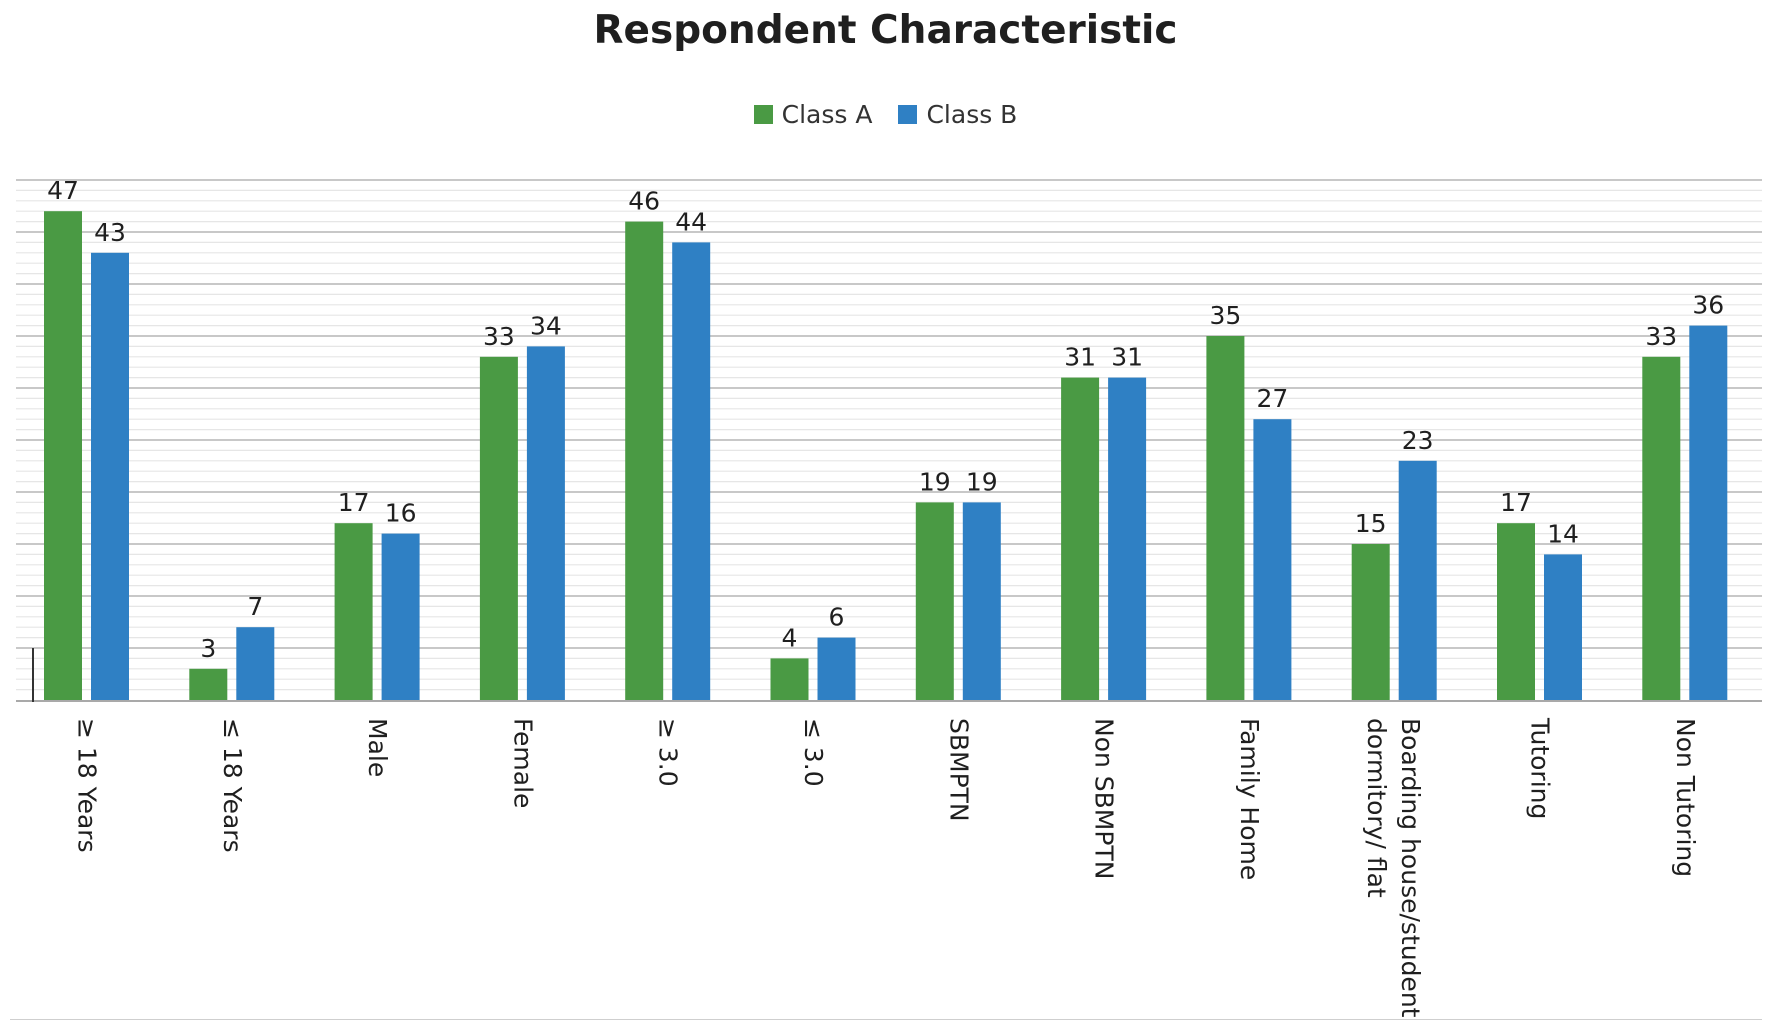 Image resolution: width=1771 pixels, height=1026 pixels. What do you see at coordinates (790, 637) in the screenshot?
I see `data-label: 4` at bounding box center [790, 637].